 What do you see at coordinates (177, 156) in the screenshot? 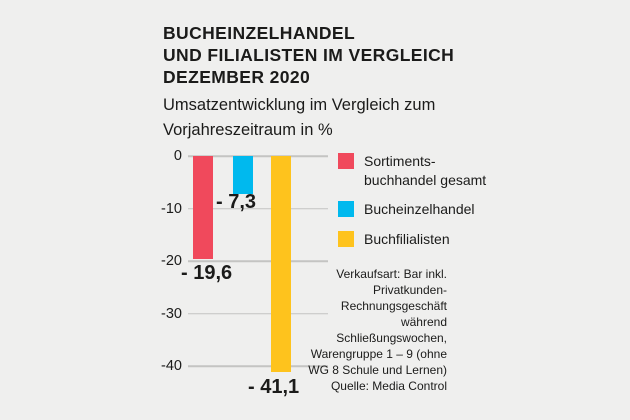
I see `y-tick-0: 0` at bounding box center [177, 156].